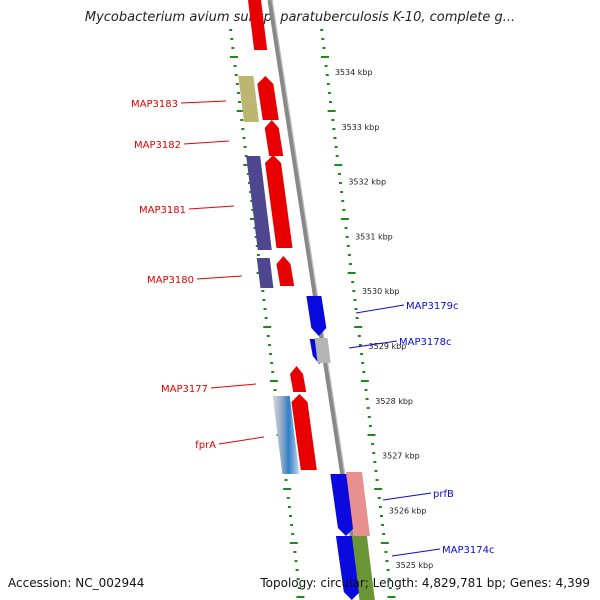 The height and width of the screenshot is (600, 600). Describe the element at coordinates (394, 401) in the screenshot. I see `scale-tick-label: 3528 kbp` at that location.